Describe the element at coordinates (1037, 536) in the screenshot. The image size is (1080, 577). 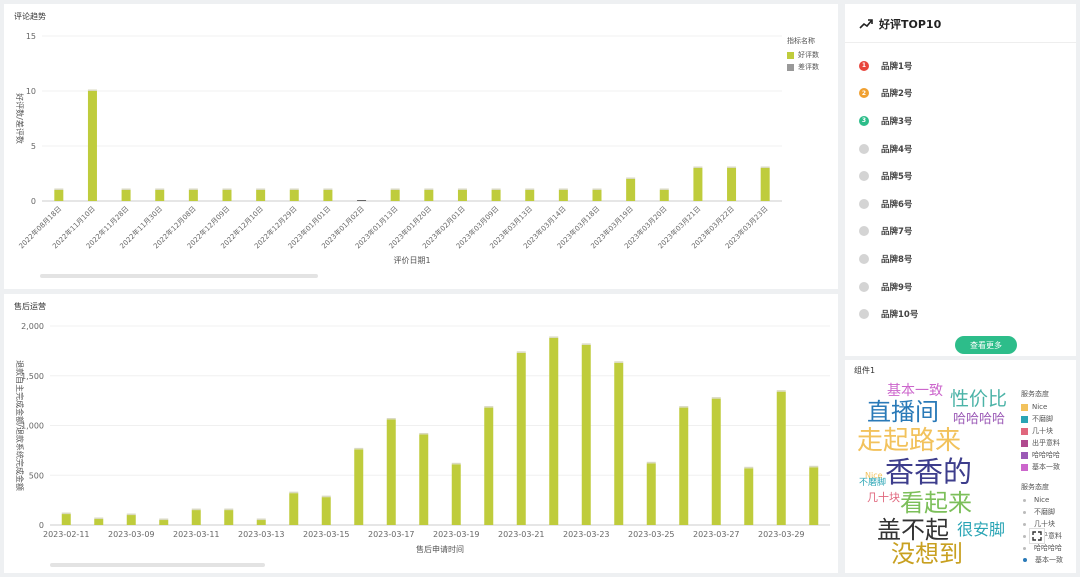
I see `fullscreen-icon` at that location.